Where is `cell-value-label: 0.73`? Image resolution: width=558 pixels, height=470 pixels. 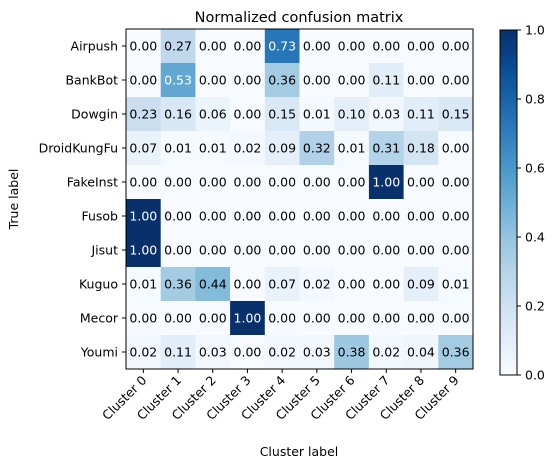
cell-value-label: 0.73 is located at coordinates (282, 46).